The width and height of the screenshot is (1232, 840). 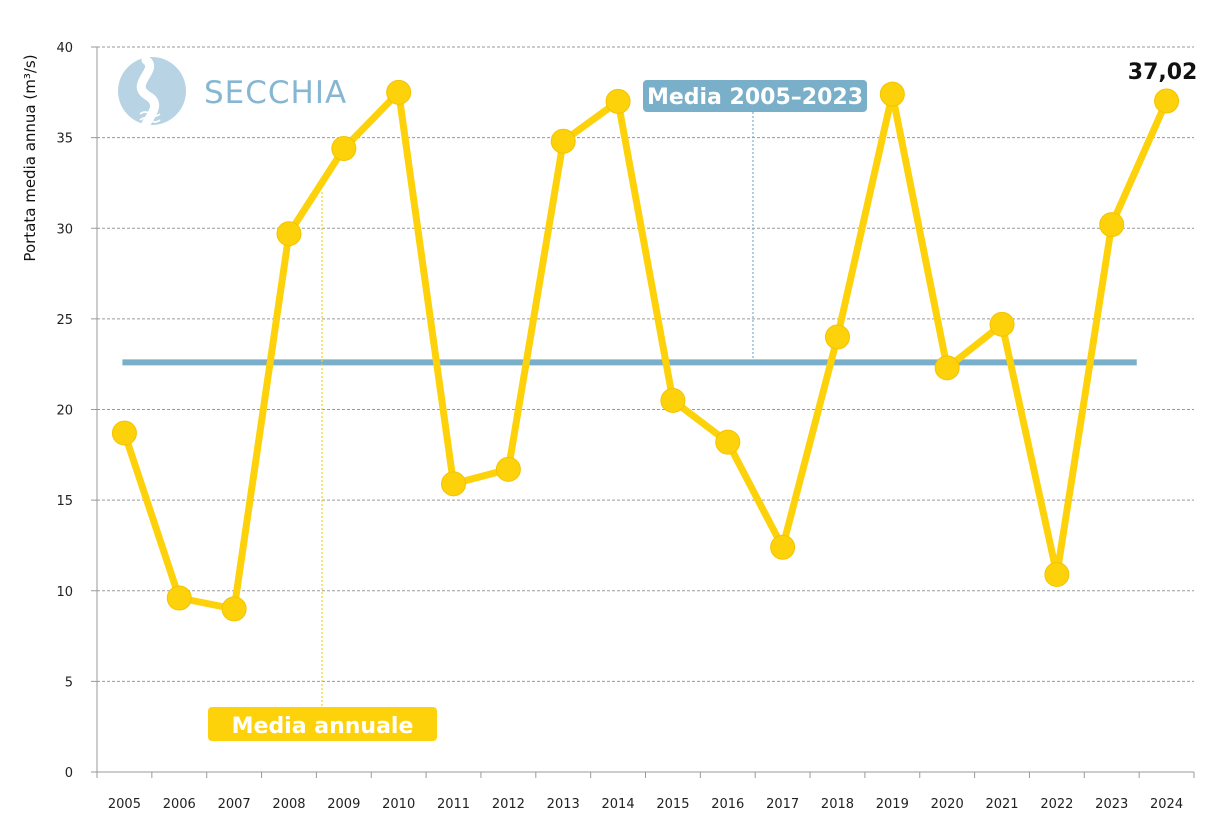 What do you see at coordinates (947, 368) in the screenshot?
I see `data-point-2020` at bounding box center [947, 368].